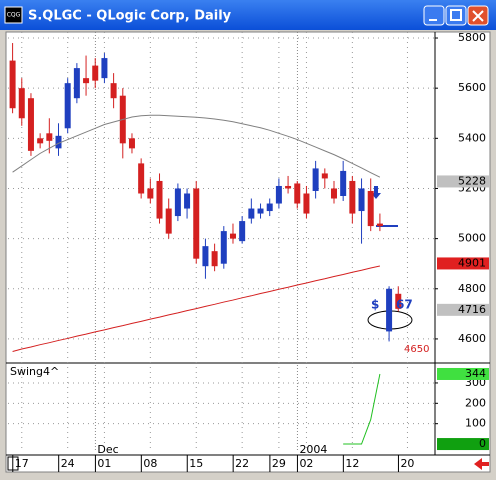 This screenshot has height=484, width=496. Describe the element at coordinates (313, 449) in the screenshot. I see `period-label: 2004` at that location.